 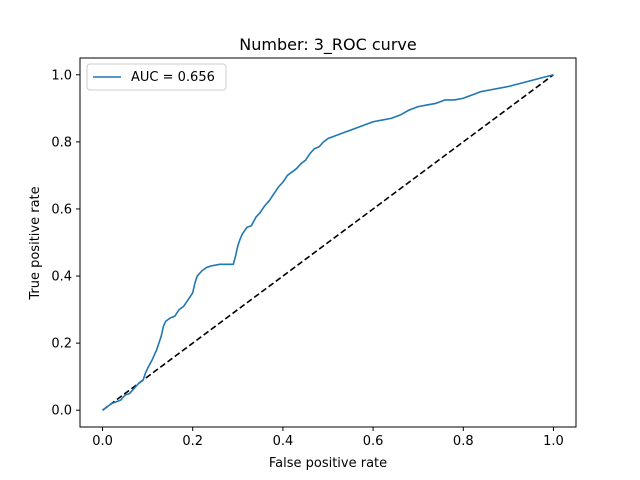 What do you see at coordinates (373, 441) in the screenshot?
I see `x-tick-label: 0.6` at bounding box center [373, 441].